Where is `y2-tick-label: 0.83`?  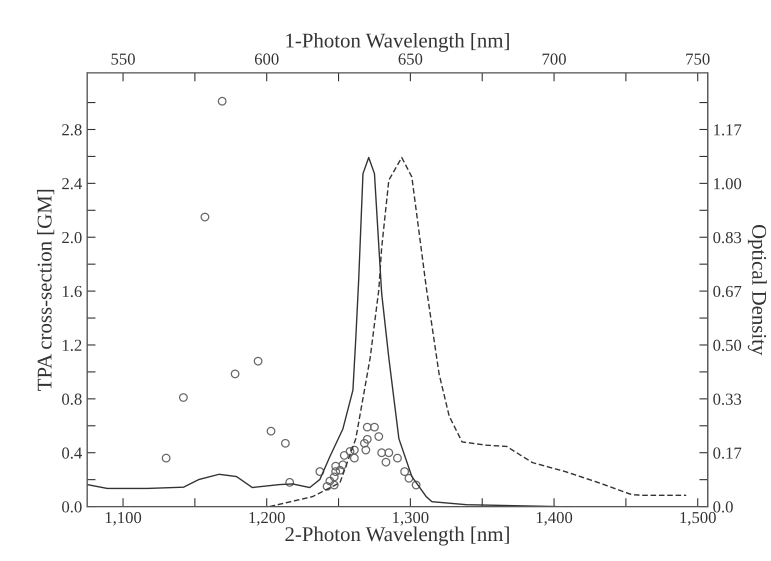
y2-tick-label: 0.83 is located at coordinates (727, 238).